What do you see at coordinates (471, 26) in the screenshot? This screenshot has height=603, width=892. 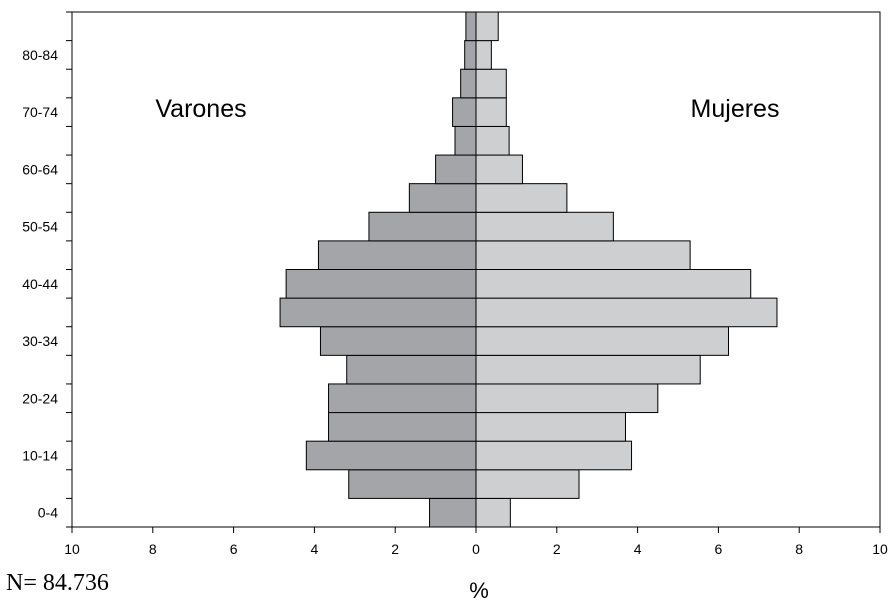 I see `bar-left-85+` at bounding box center [471, 26].